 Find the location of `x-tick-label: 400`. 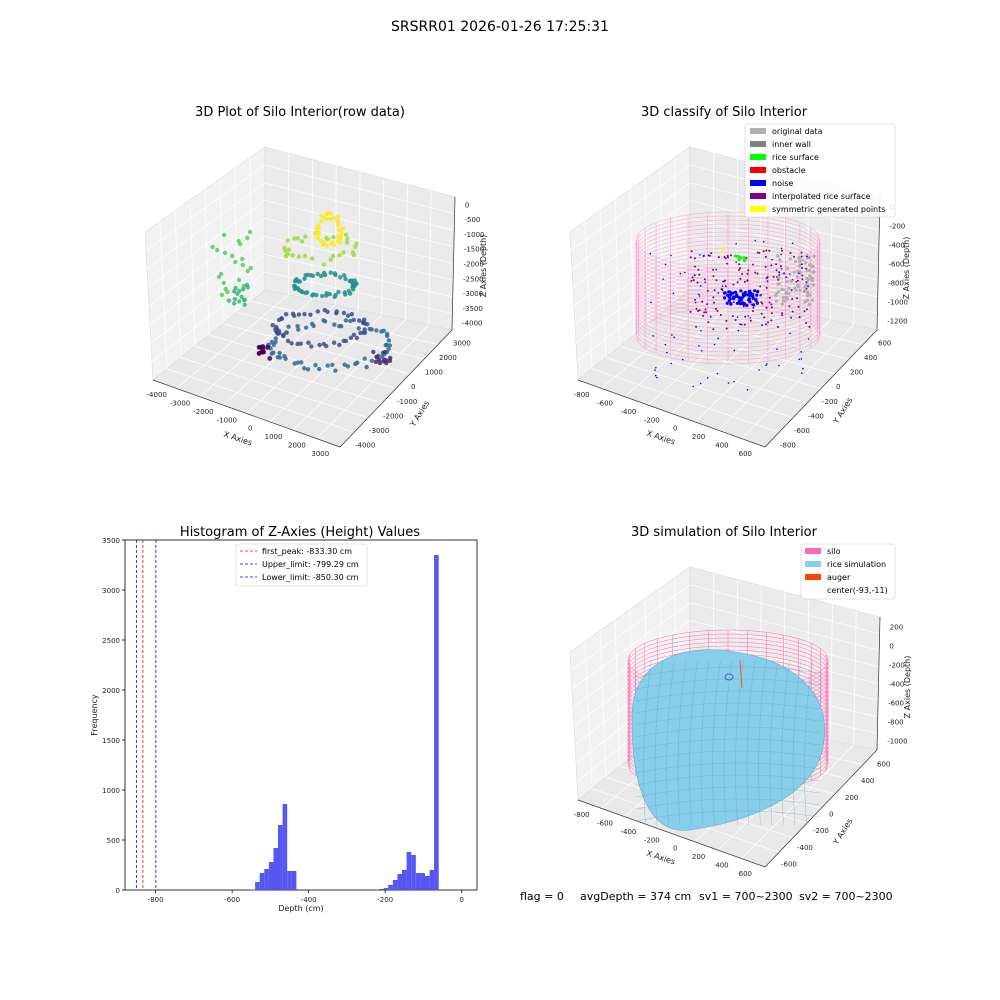

x-tick-label: 400 is located at coordinates (721, 865).